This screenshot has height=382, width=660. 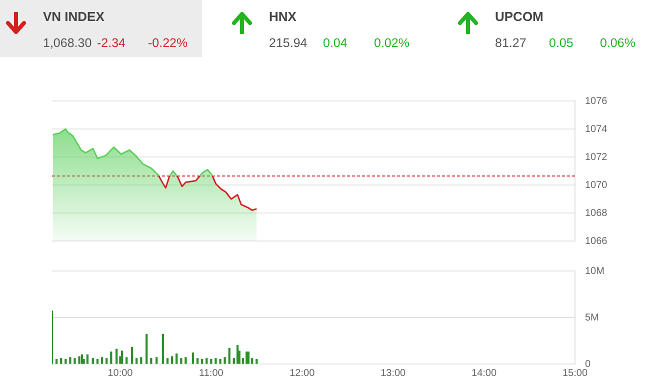 I want to click on y-tick-label: 1066, so click(x=596, y=241).